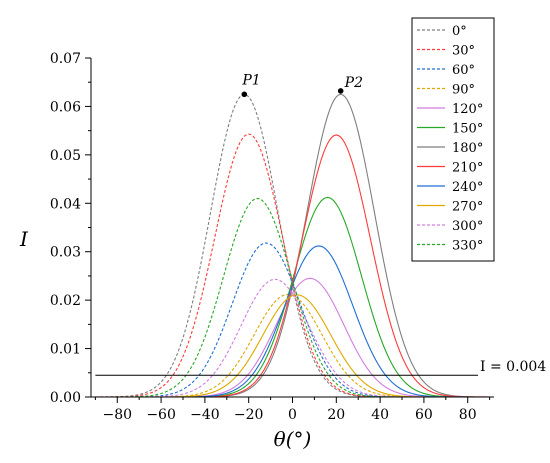  What do you see at coordinates (65, 301) in the screenshot?
I see `y-tick-label: 0.02` at bounding box center [65, 301].